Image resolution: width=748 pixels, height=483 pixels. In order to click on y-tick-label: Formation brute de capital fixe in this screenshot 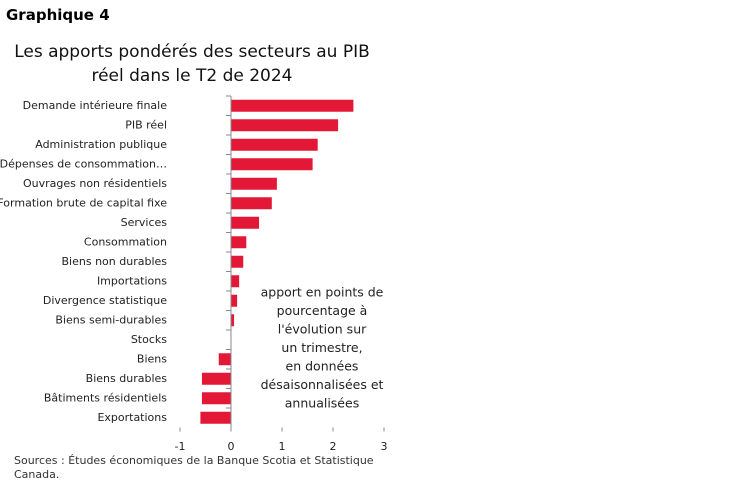, I will do `click(83, 202)`.